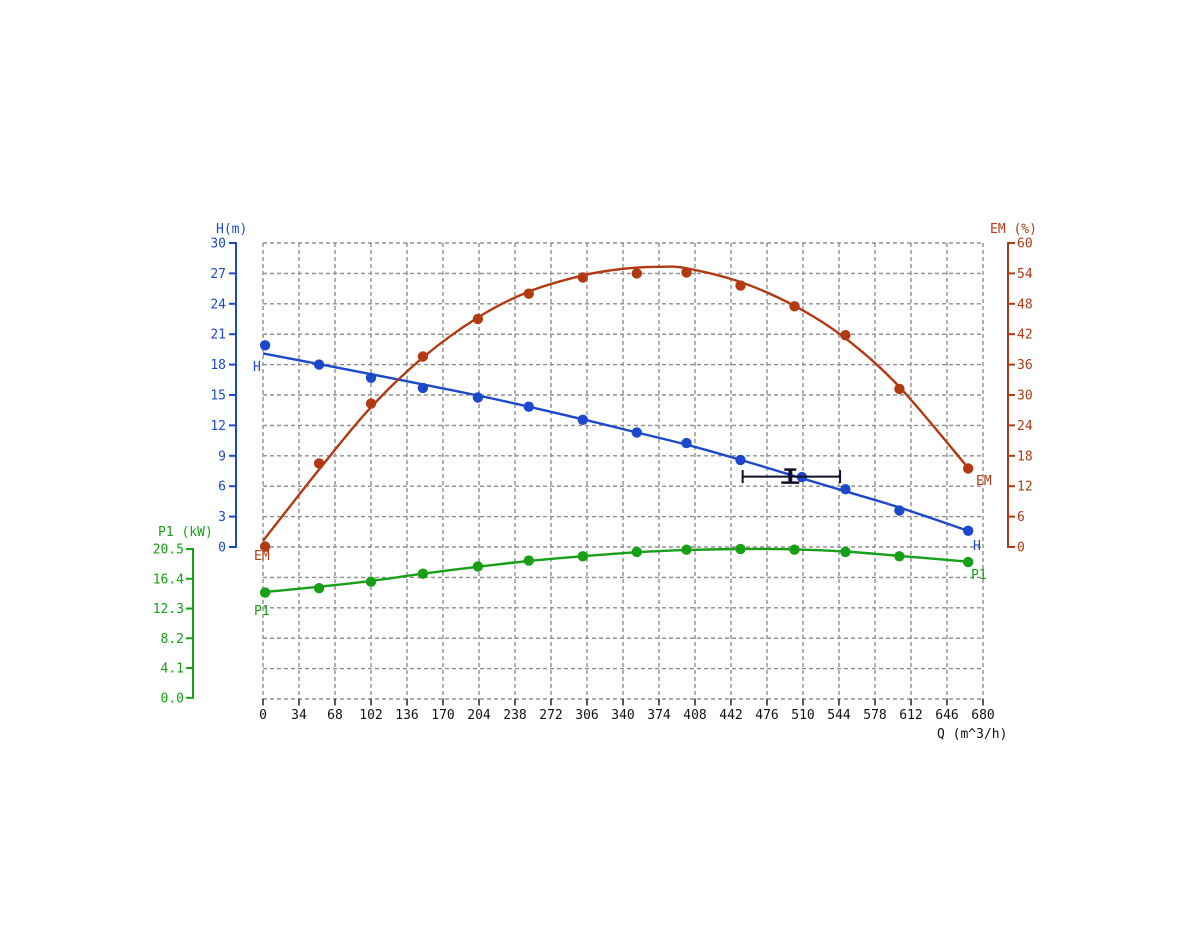 The image size is (1200, 950). Describe the element at coordinates (979, 575) in the screenshot. I see `p1-curve-label-right: P1` at that location.